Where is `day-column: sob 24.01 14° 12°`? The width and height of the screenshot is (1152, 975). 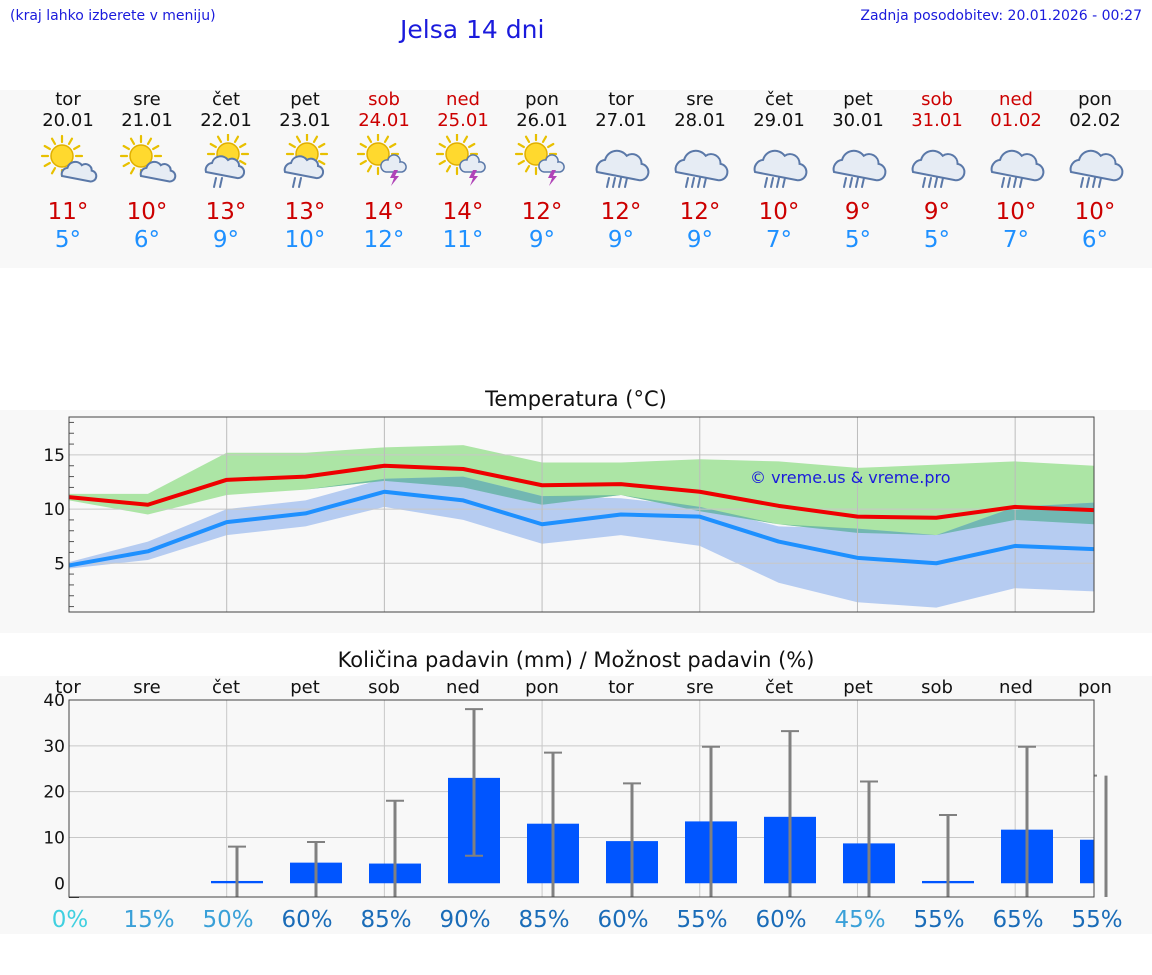
day-column: sob 24.01 14° 12° is located at coordinates (384, 172).